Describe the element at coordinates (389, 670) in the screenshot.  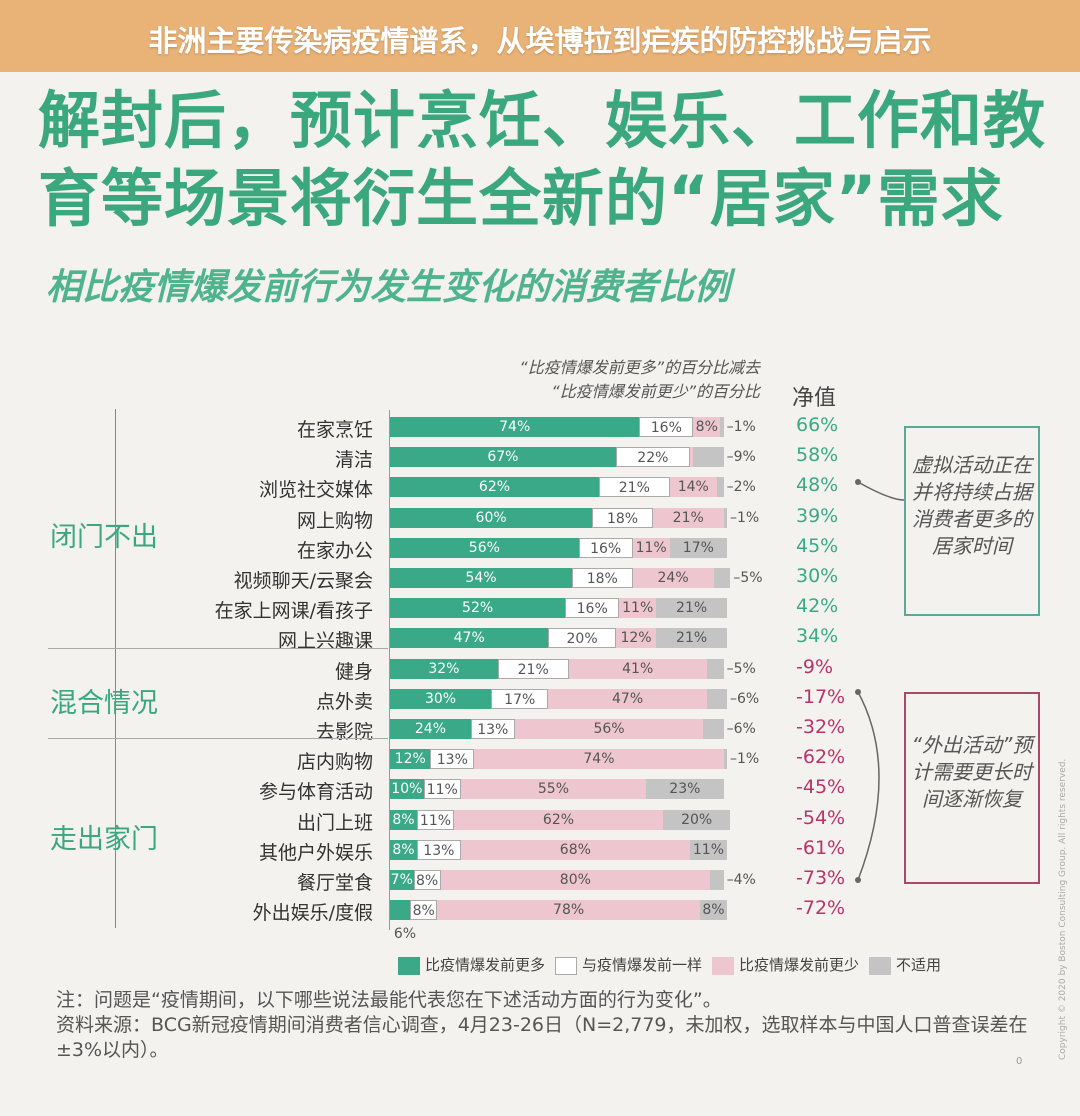
I see `y-axis-line` at that location.